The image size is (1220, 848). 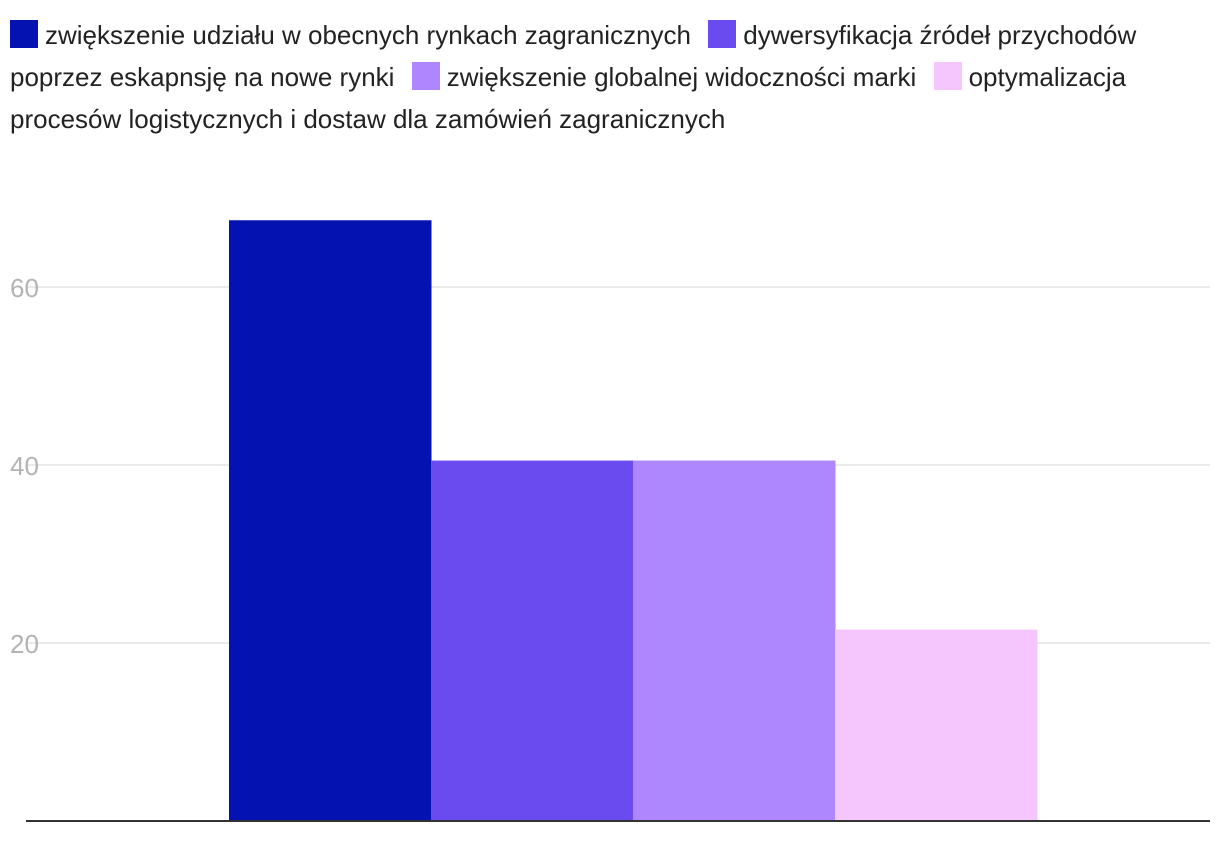 I want to click on y-axis-ticks: 20 40 60, so click(x=24, y=466).